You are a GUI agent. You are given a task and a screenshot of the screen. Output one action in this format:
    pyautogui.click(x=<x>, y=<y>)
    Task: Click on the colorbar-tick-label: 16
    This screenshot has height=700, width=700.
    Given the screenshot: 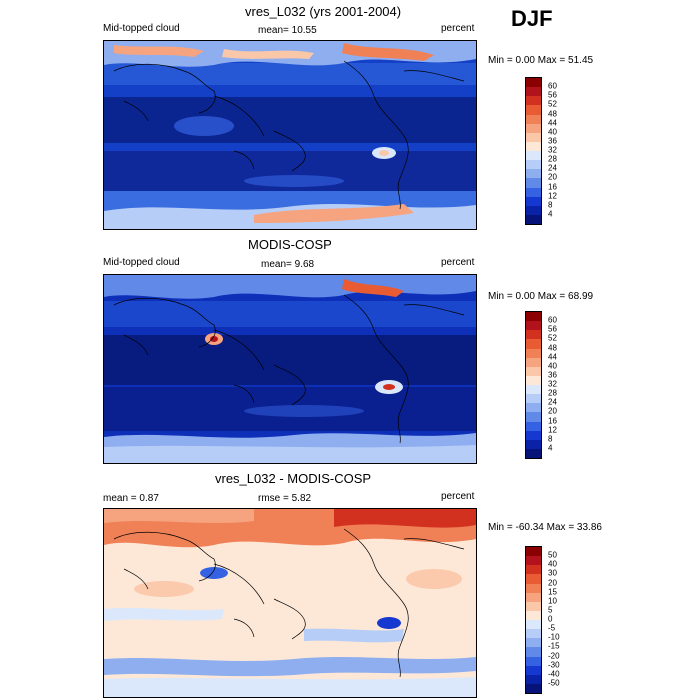 What is the action you would take?
    pyautogui.click(x=552, y=420)
    